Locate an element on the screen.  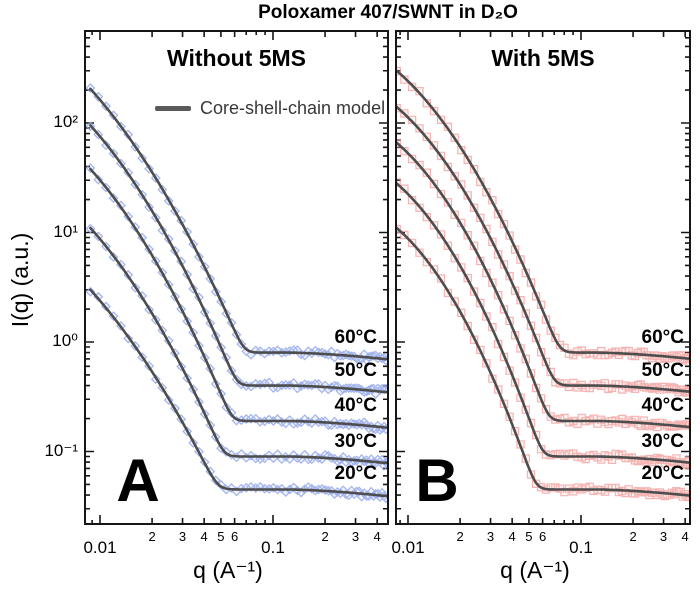
x-minor-tick-label-0.4-panel-a: 4 is located at coordinates (377, 536).